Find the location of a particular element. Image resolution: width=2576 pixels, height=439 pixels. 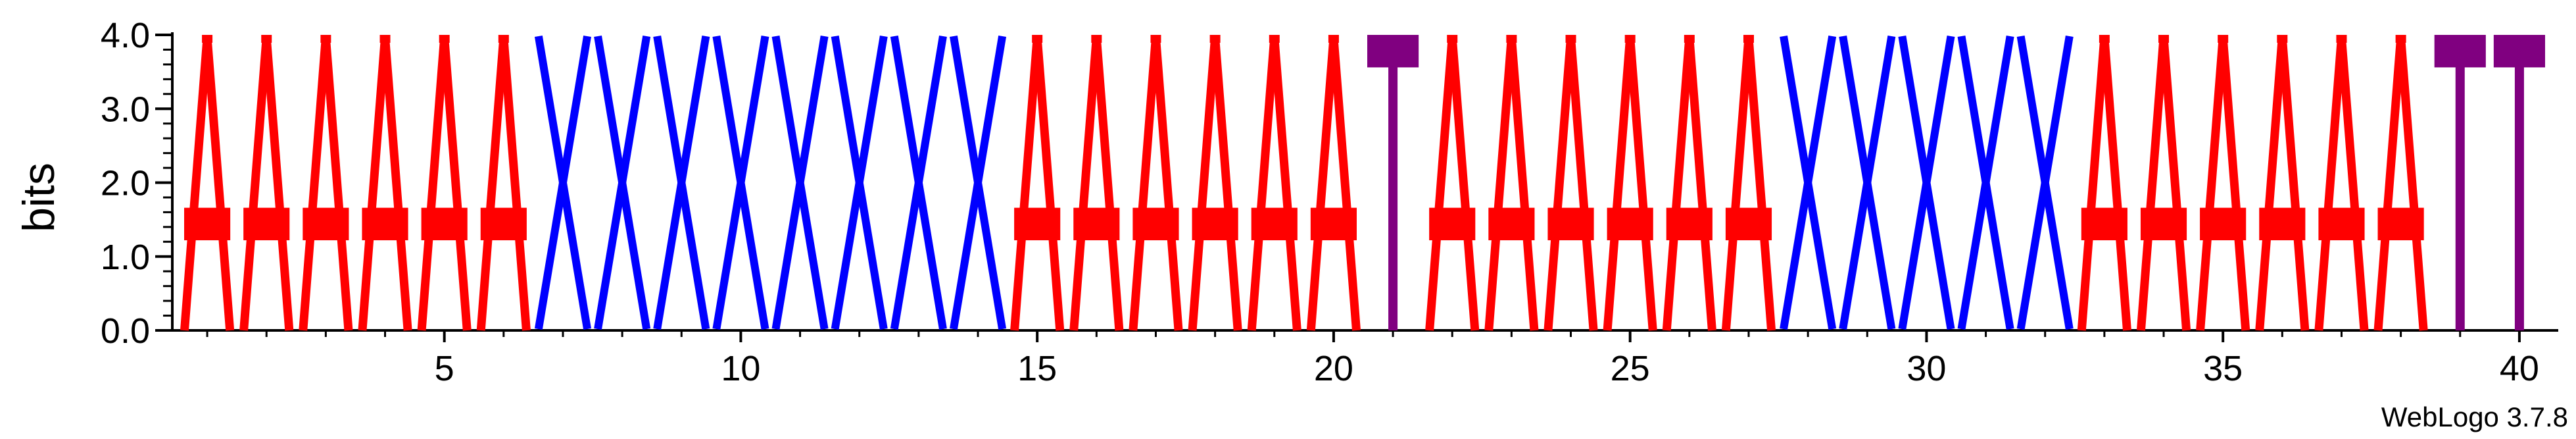

x-tick-label: 10 is located at coordinates (741, 368).